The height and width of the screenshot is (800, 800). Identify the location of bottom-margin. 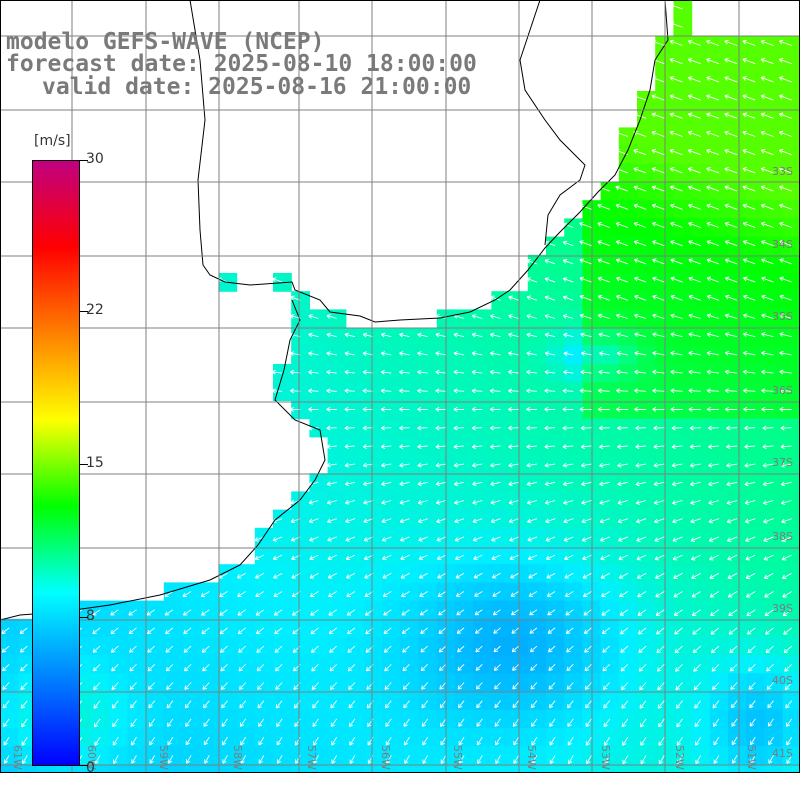
(400, 786).